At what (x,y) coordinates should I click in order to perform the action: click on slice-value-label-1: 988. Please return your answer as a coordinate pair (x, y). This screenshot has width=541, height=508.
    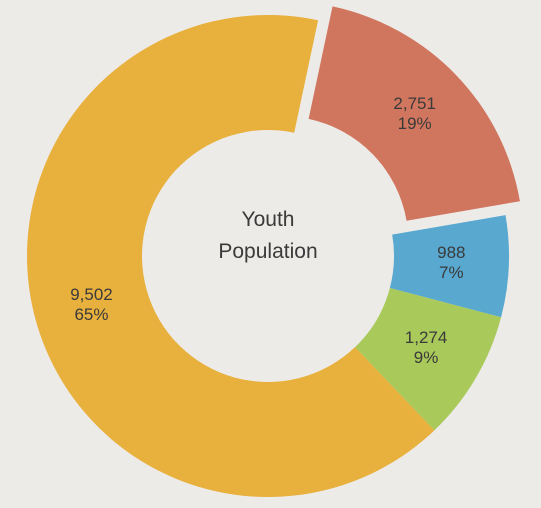
    Looking at the image, I should click on (451, 252).